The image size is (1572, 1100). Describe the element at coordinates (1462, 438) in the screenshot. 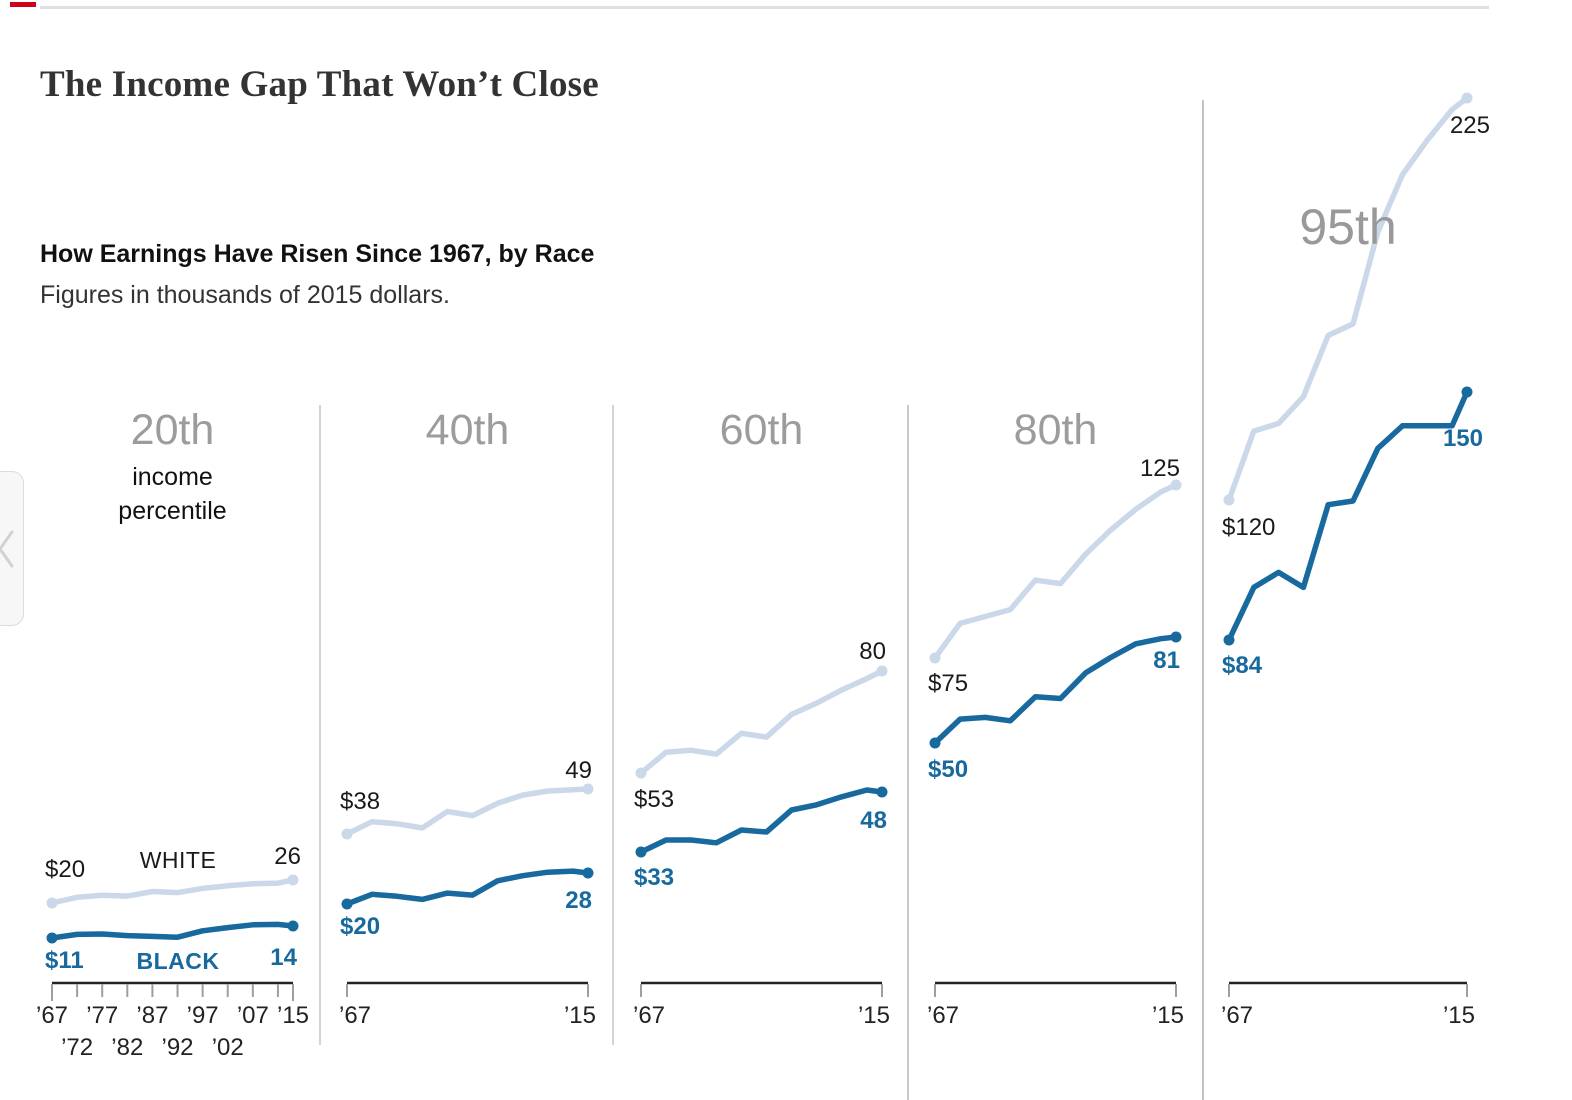

I see `black-end-value: 150` at that location.